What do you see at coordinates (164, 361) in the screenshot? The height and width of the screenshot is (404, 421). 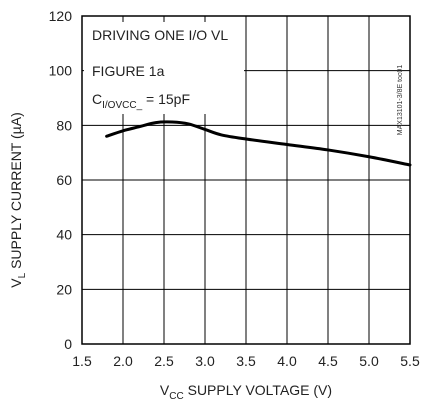 I see `x-tick-label: 2.5` at bounding box center [164, 361].